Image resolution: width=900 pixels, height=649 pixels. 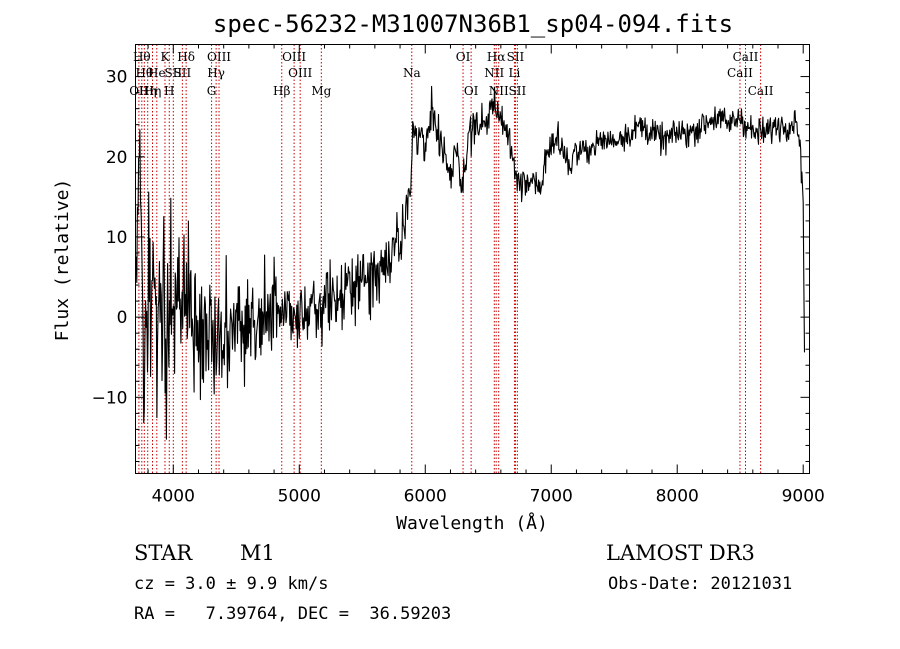 I want to click on line-marker-label: Hγ, so click(x=216, y=73).